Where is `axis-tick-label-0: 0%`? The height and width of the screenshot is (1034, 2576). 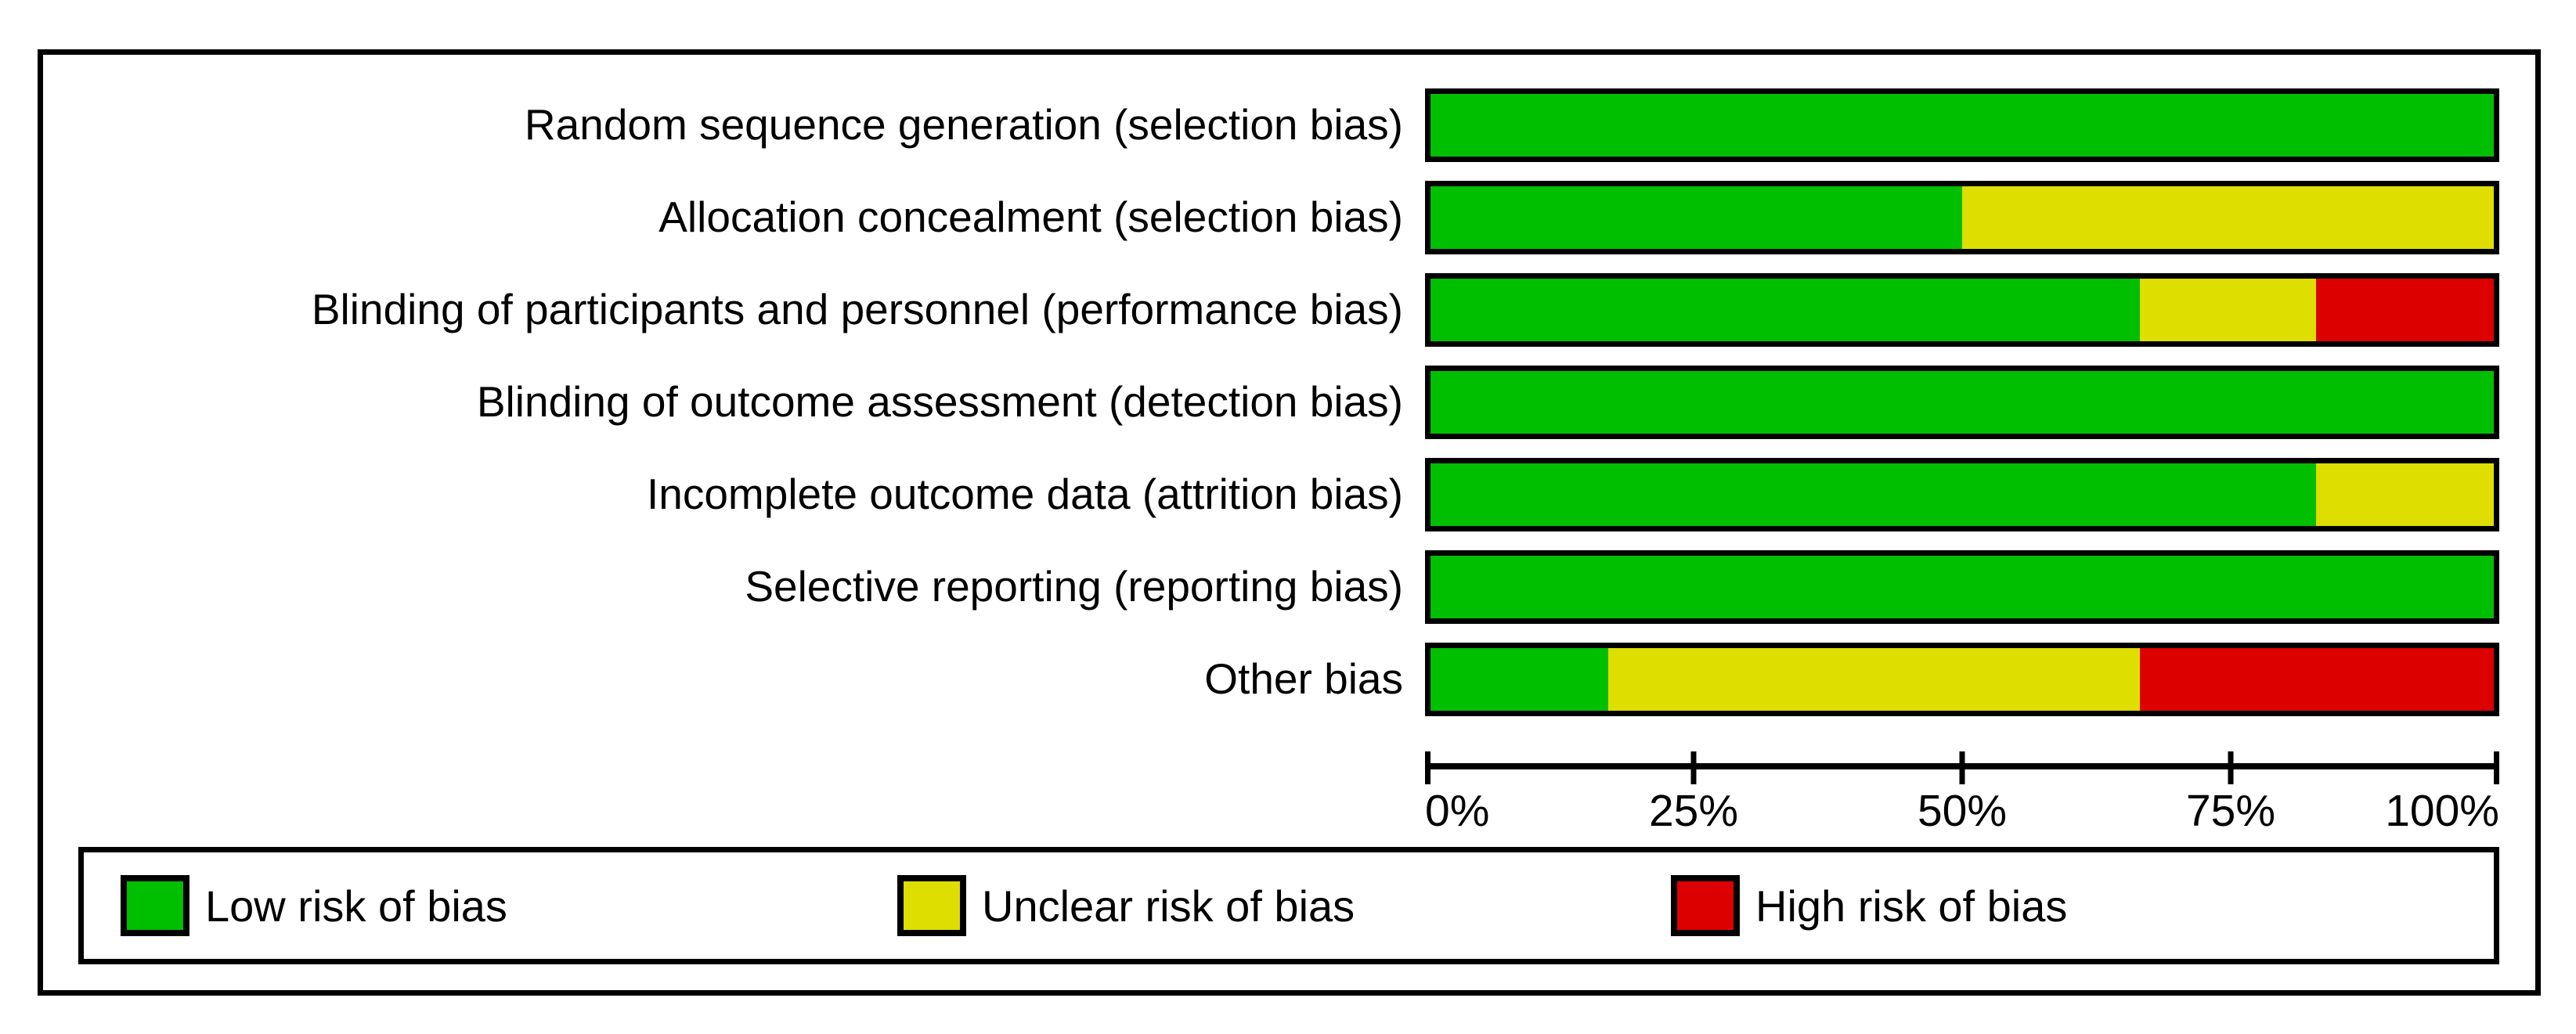 axis-tick-label-0: 0% is located at coordinates (1457, 811).